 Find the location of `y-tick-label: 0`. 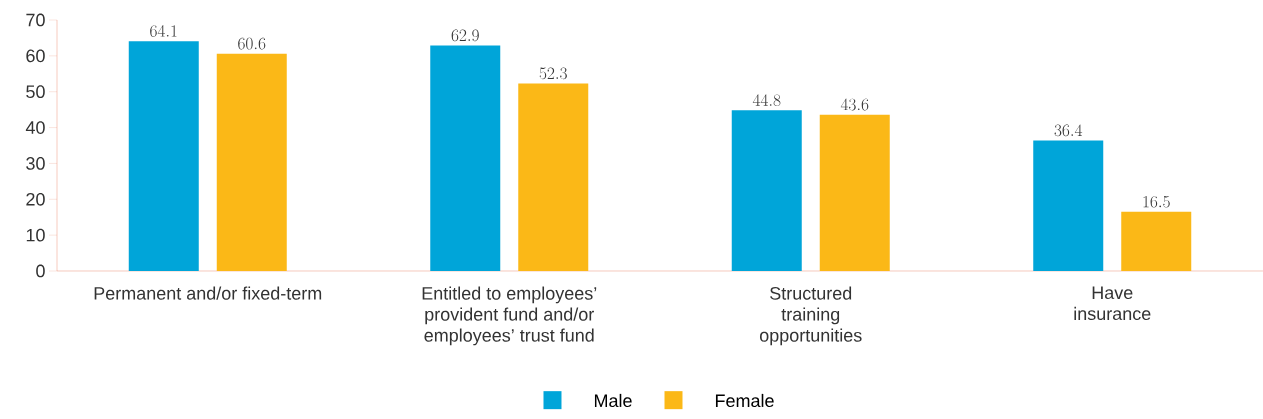

y-tick-label: 0 is located at coordinates (40, 271).